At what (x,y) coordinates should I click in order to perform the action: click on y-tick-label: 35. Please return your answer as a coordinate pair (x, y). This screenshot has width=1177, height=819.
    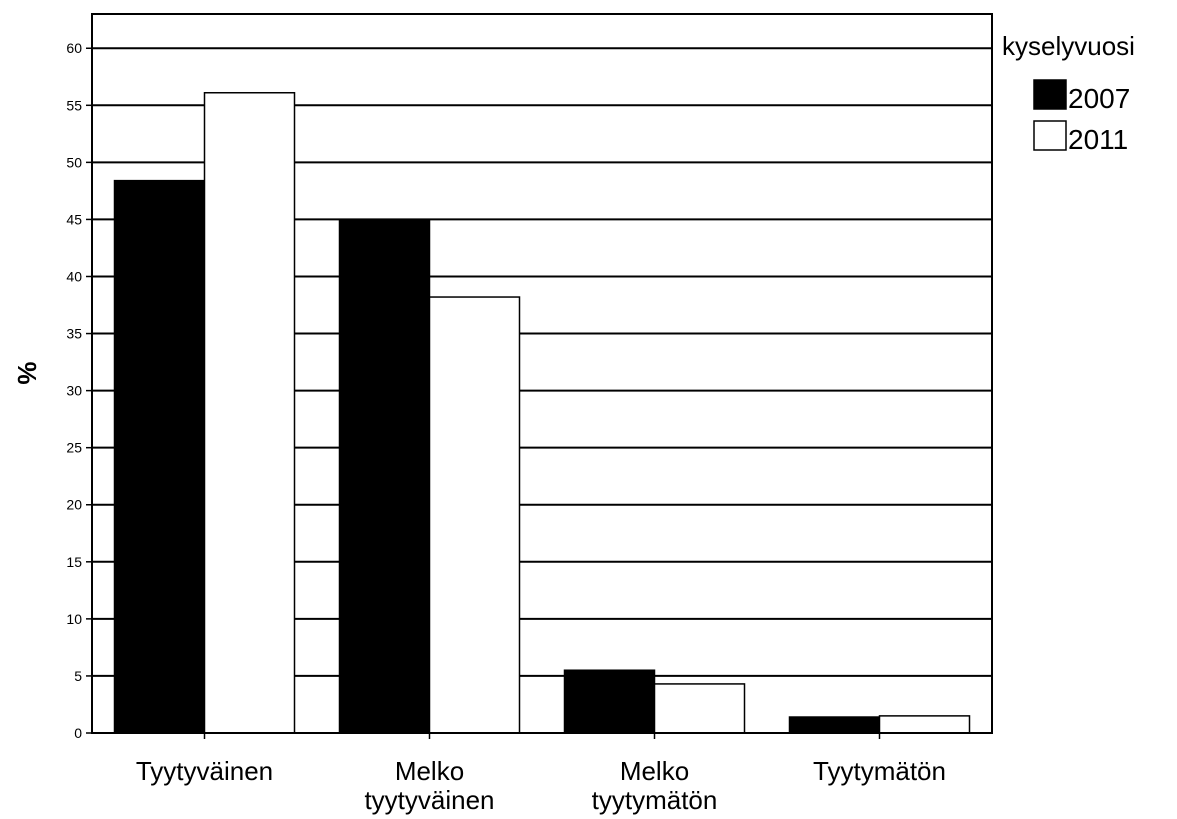
    Looking at the image, I should click on (74, 334).